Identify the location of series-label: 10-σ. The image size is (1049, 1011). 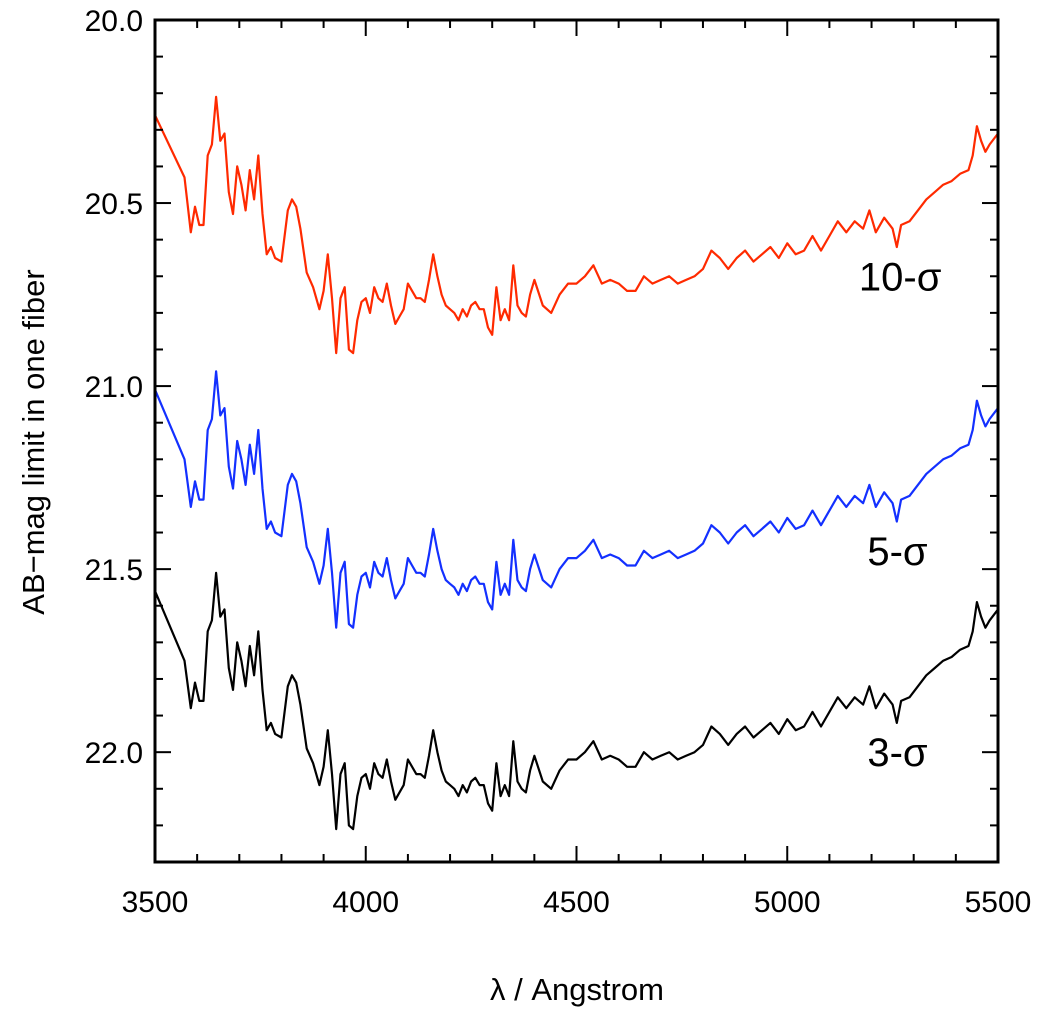
(900, 277).